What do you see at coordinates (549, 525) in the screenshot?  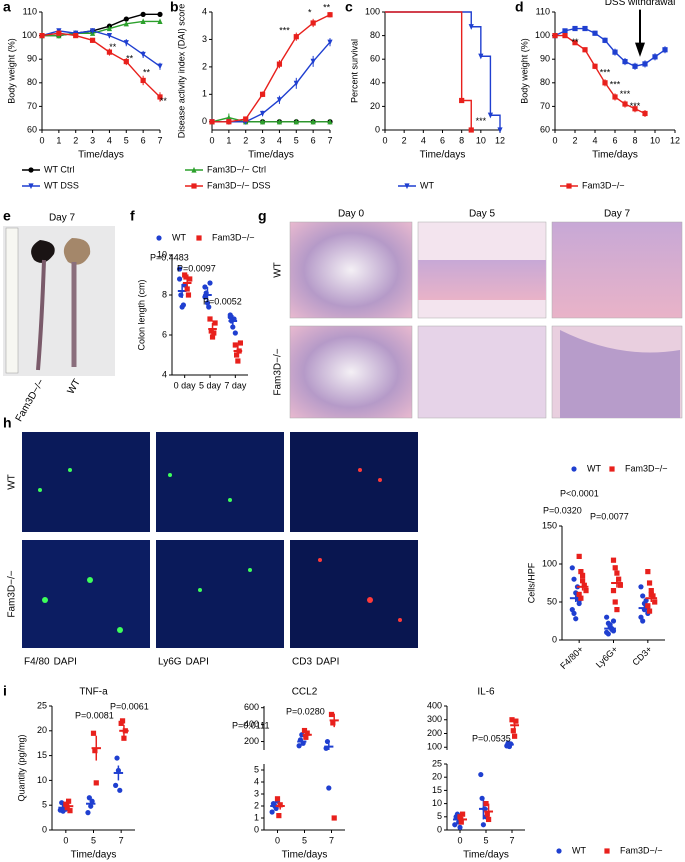 I see `y-tick-label: 150` at bounding box center [549, 525].